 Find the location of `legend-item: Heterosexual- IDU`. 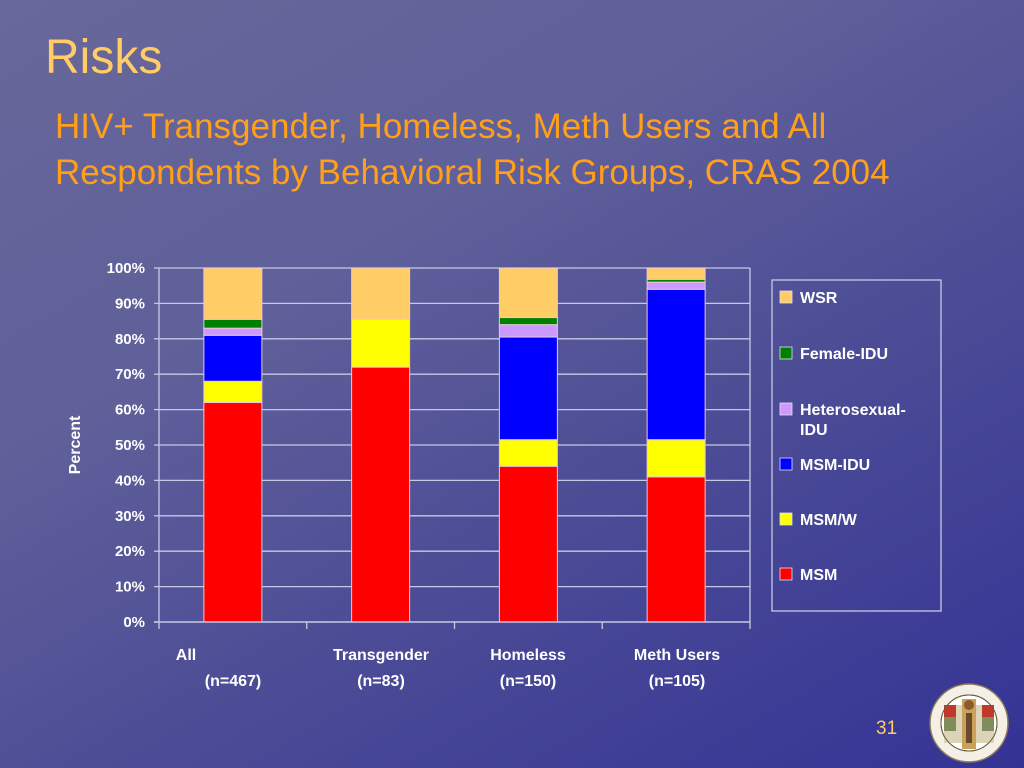

legend-item: Heterosexual- IDU is located at coordinates (842, 420).